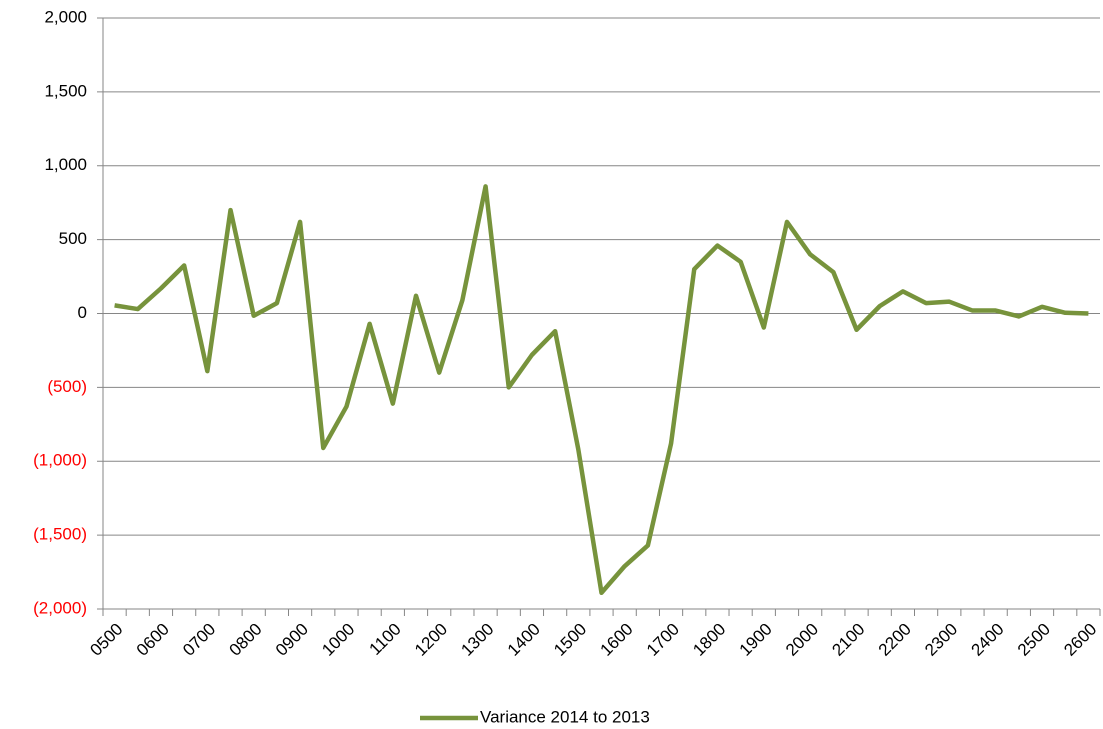 Image resolution: width=1103 pixels, height=729 pixels. I want to click on x-tick-label: 2100, so click(848, 640).